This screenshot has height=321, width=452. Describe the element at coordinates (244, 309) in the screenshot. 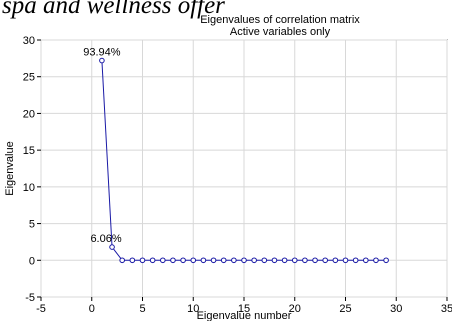

I see `x-tick-label: 15` at that location.